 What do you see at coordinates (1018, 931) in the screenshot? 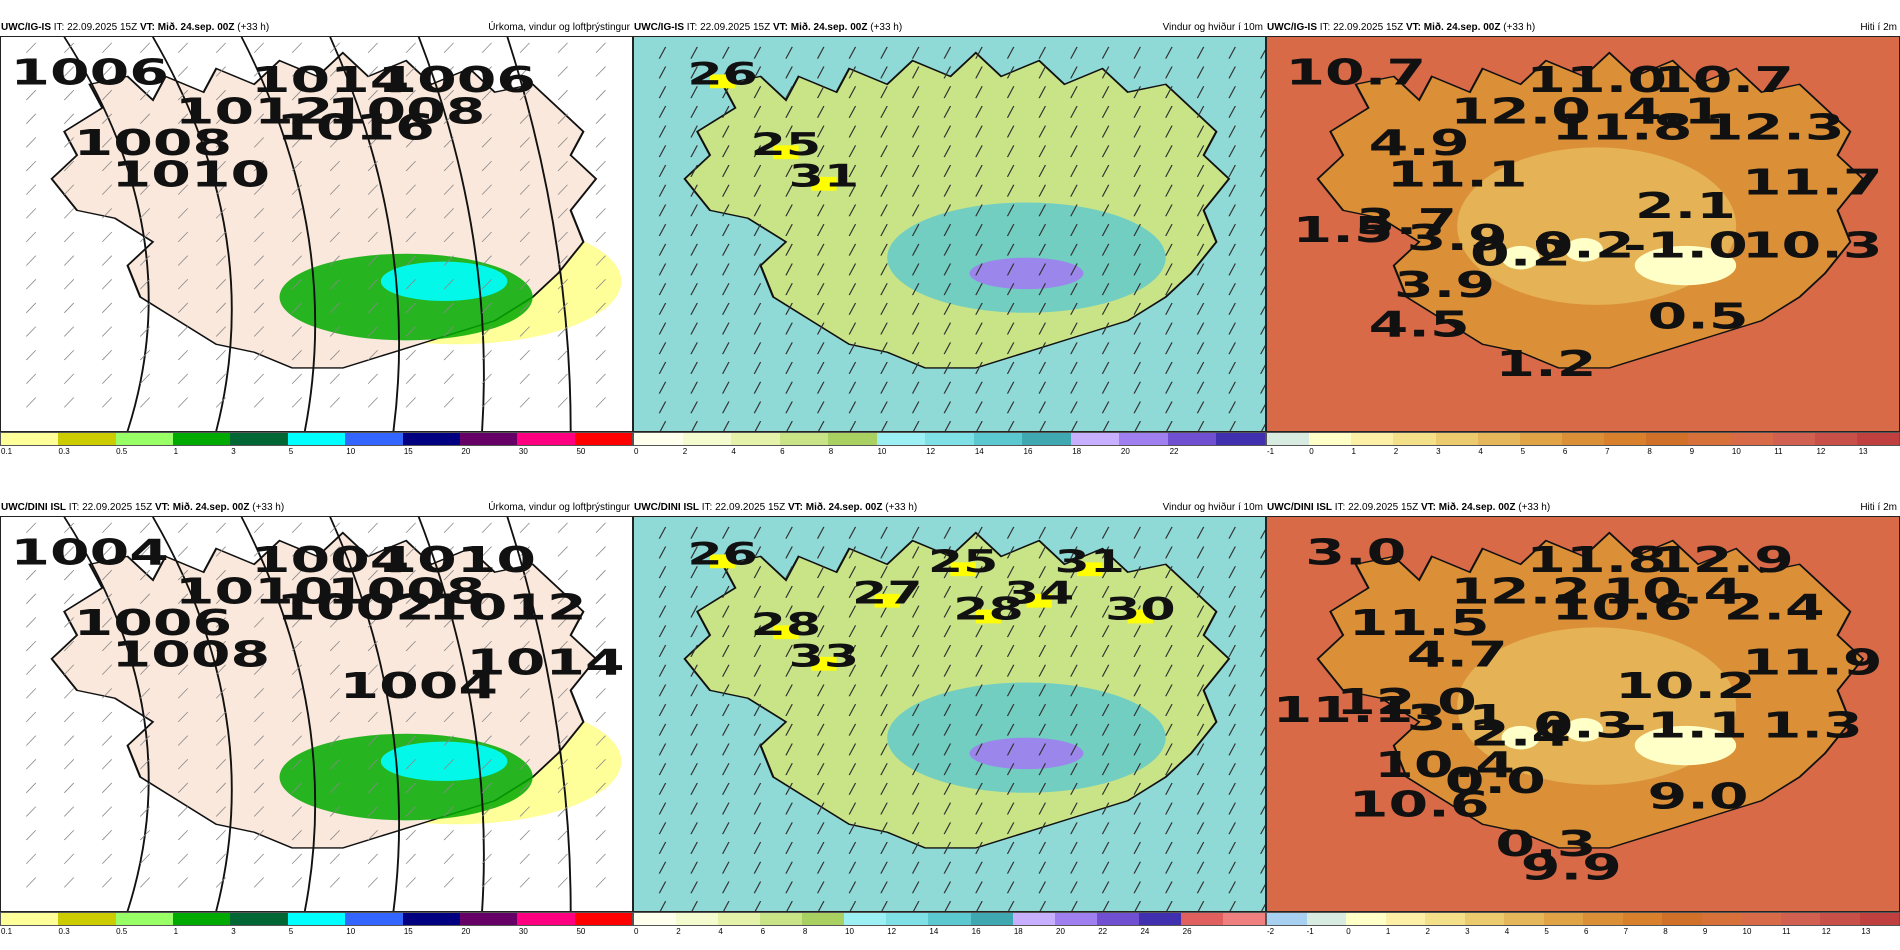
I see `colorbar-tick: 18` at bounding box center [1018, 931].